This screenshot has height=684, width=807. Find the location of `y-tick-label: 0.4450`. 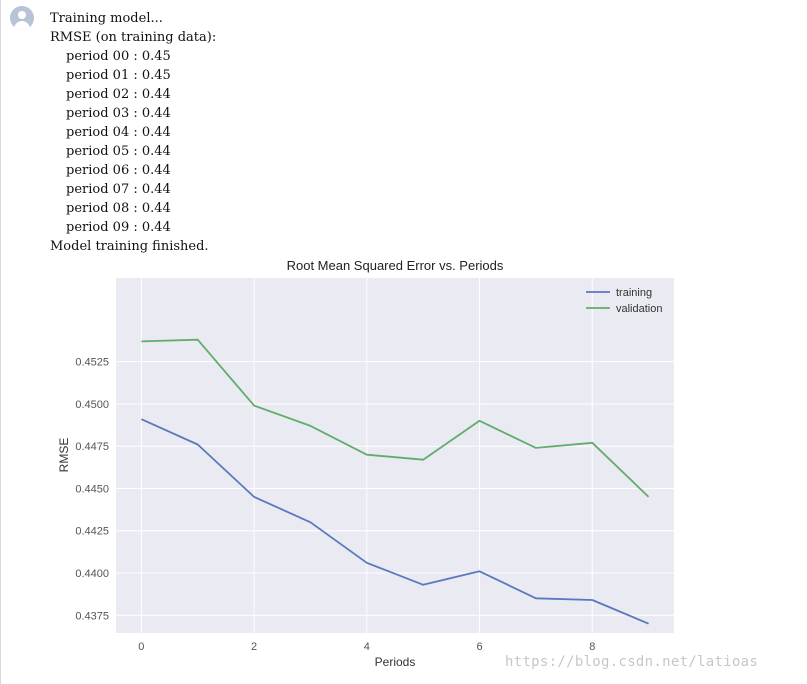

y-tick-label: 0.4450 is located at coordinates (92, 489).